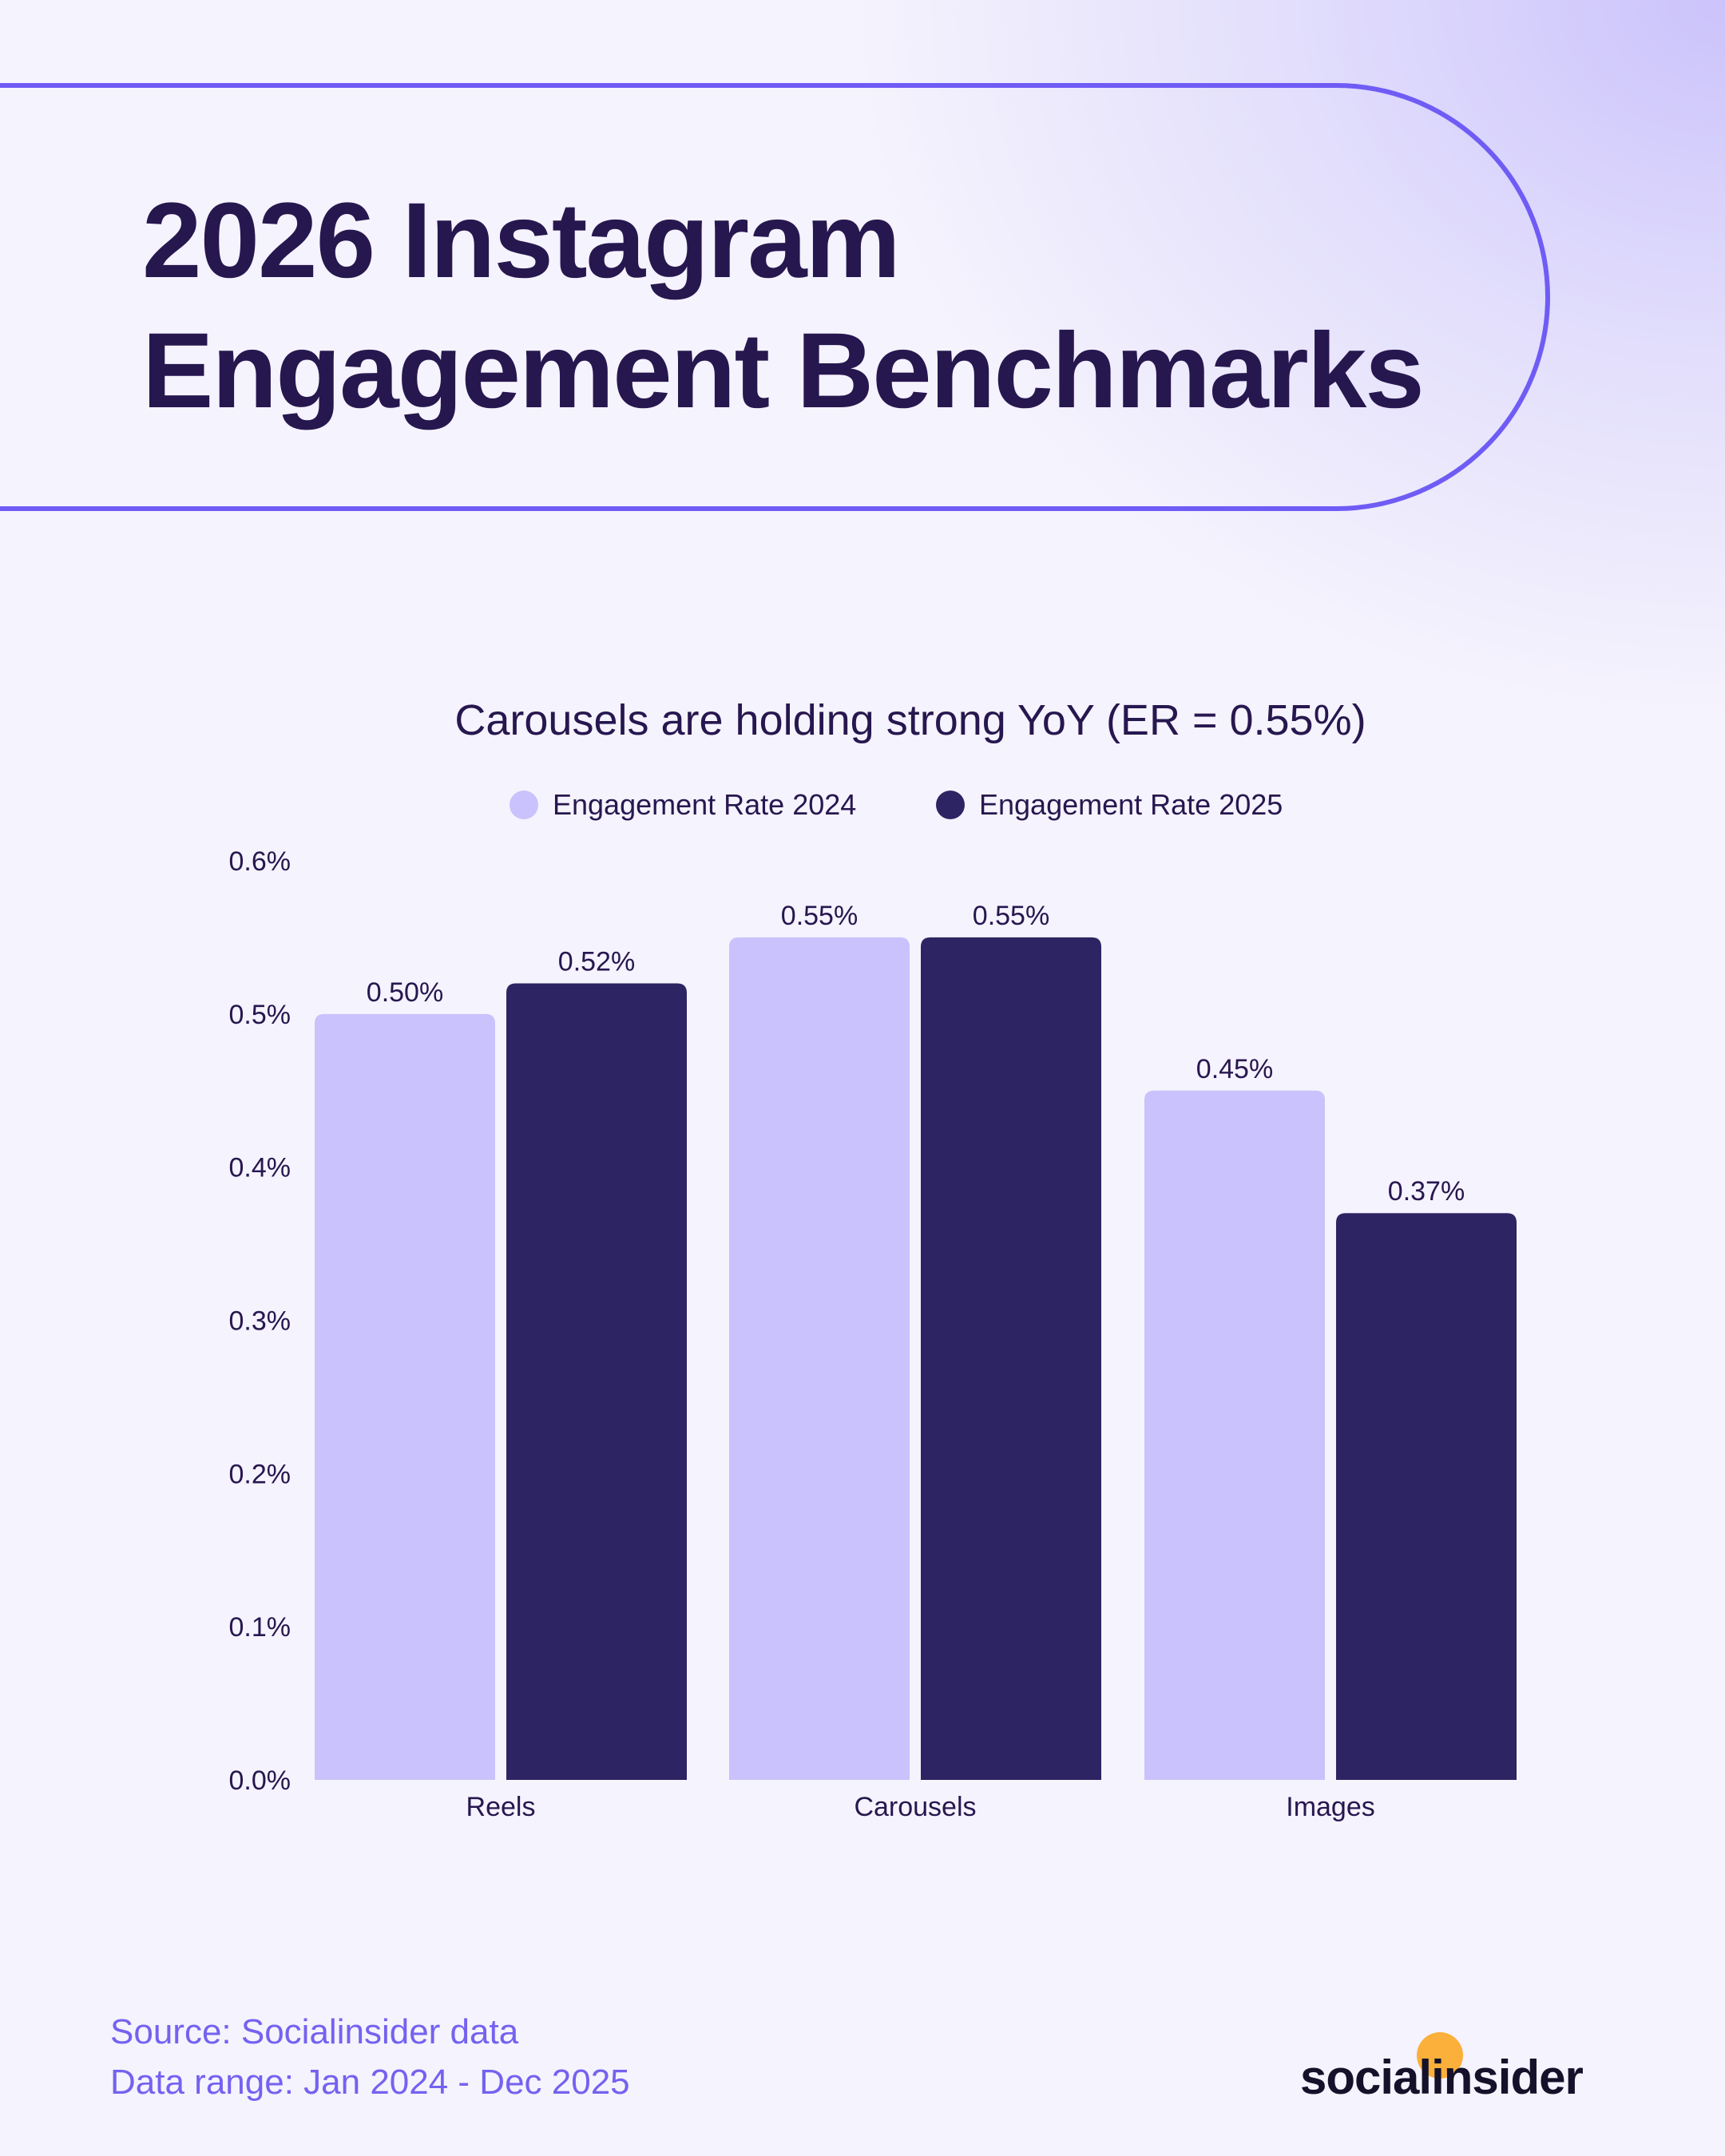 This screenshot has height=2156, width=1725. Describe the element at coordinates (597, 961) in the screenshot. I see `data-label: 0.52%` at that location.